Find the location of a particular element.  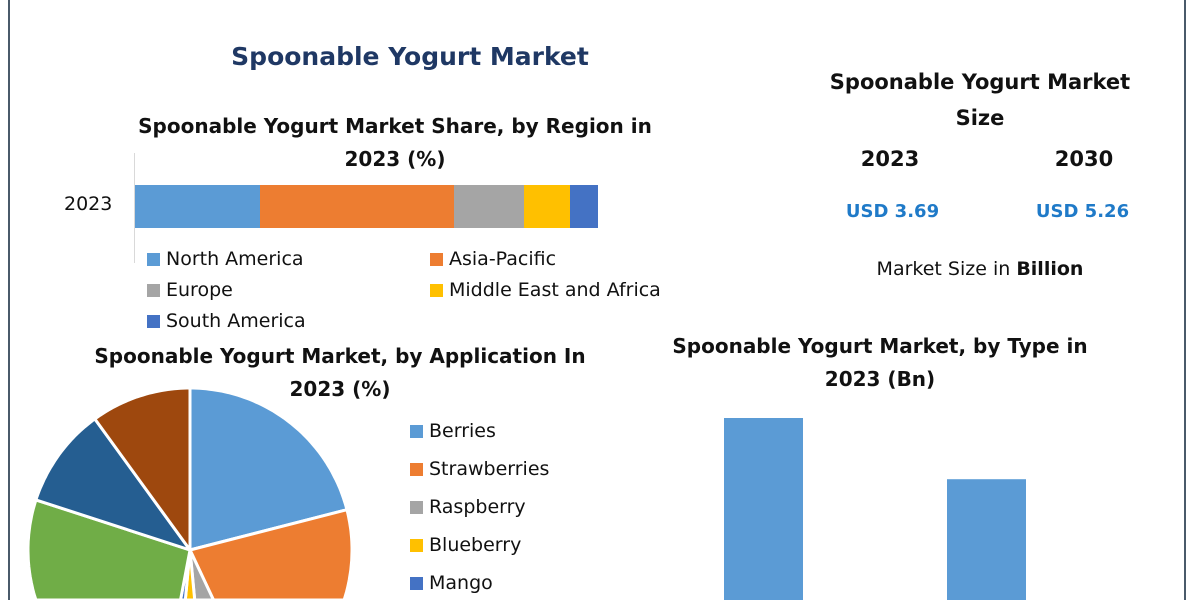

note-text: Market Size in is located at coordinates (946, 269).